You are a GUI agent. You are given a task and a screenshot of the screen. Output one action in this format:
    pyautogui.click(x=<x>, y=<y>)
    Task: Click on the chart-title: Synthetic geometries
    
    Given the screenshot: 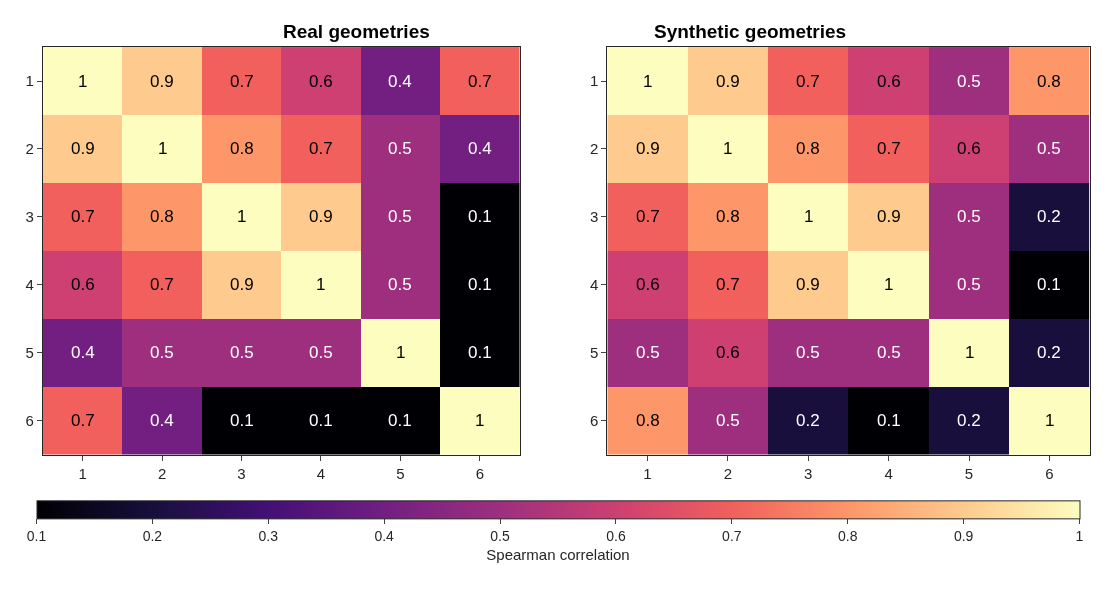 What is the action you would take?
    pyautogui.click(x=750, y=31)
    